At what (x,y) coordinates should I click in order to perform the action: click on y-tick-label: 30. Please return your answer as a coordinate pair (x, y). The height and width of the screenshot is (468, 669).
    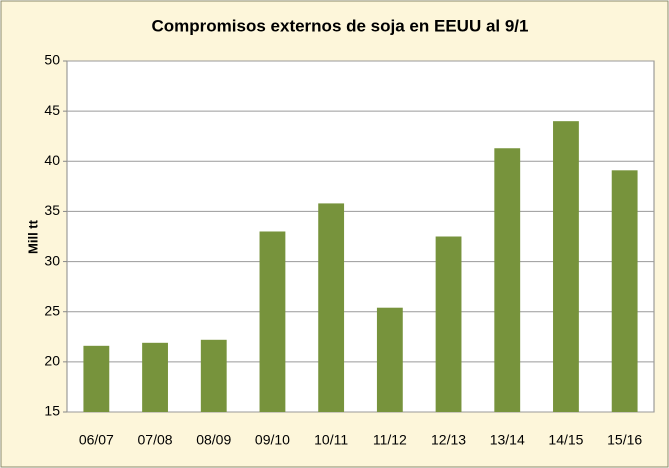
    Looking at the image, I should click on (52, 260).